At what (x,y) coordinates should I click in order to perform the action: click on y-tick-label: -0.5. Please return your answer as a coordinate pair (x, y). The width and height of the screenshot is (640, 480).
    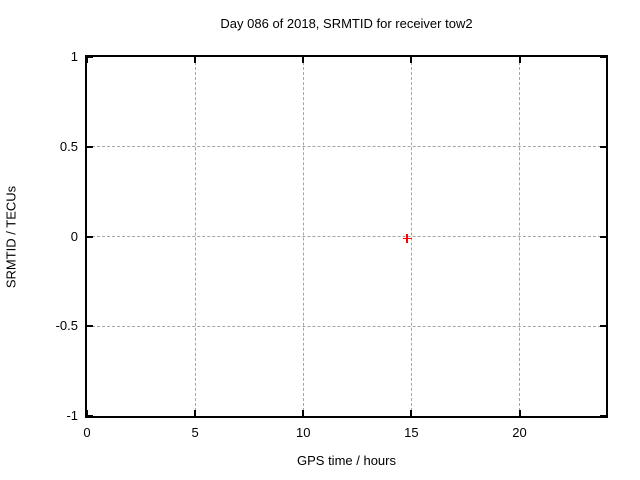
    Looking at the image, I should click on (66, 326).